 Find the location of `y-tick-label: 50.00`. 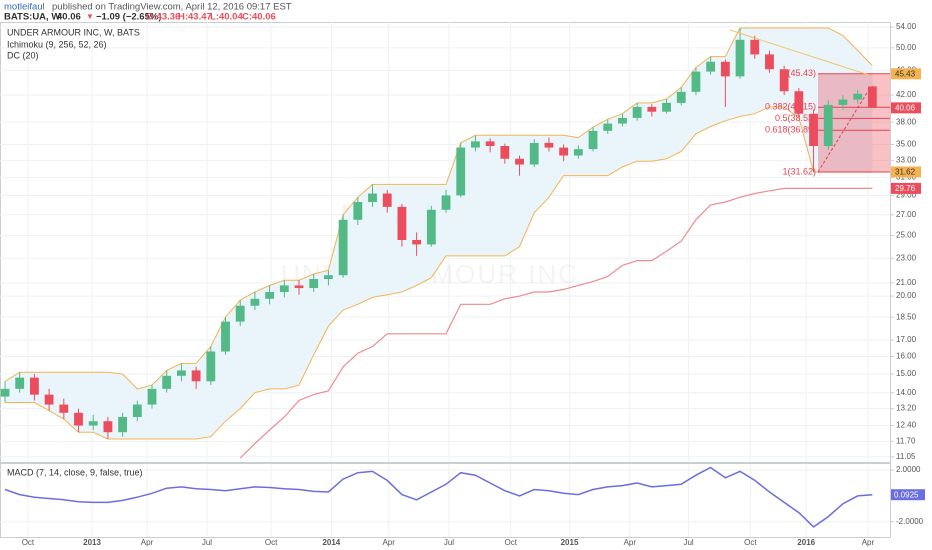

y-tick-label: 50.00 is located at coordinates (906, 47).